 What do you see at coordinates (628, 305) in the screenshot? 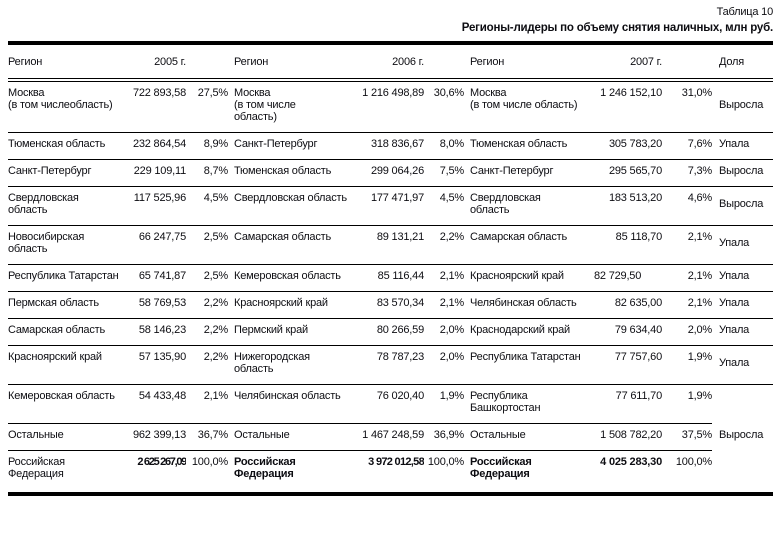
I see `value-2007: 82 635,00` at bounding box center [628, 305].